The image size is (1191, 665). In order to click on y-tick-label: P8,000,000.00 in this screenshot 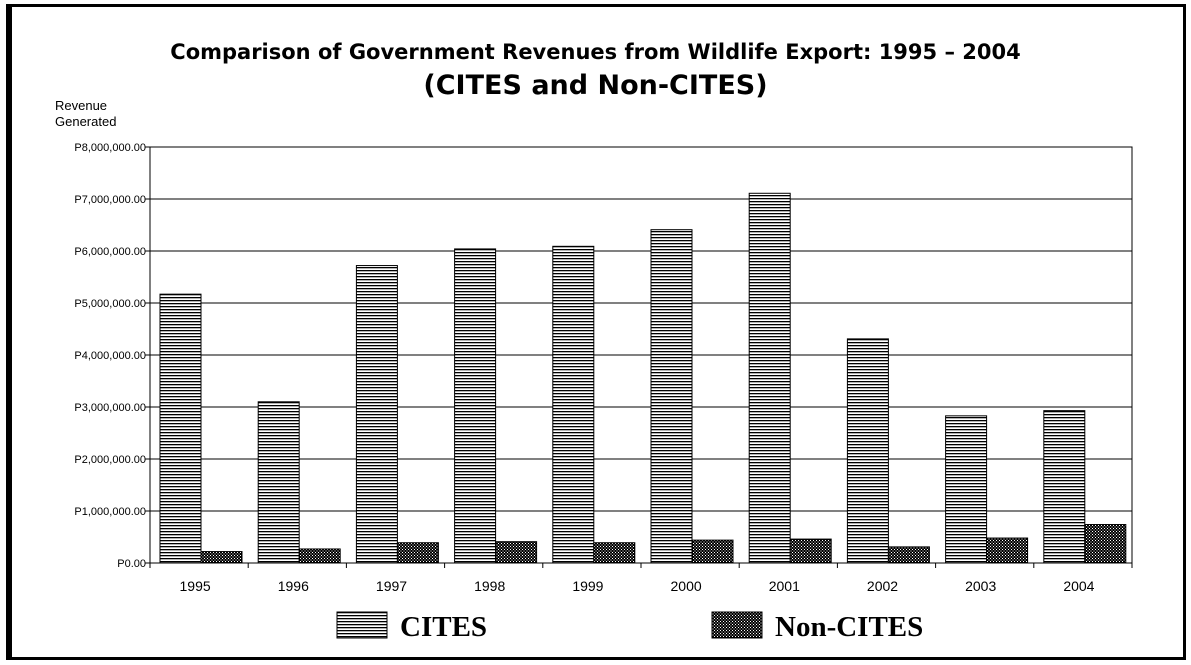, I will do `click(110, 148)`.